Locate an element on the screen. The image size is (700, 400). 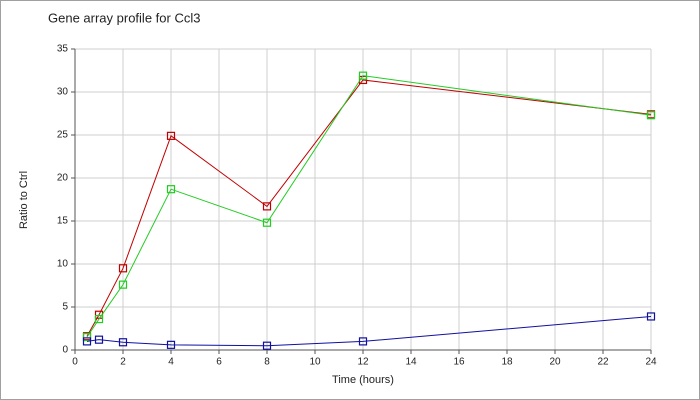
y-tick-label: 15 is located at coordinates (63, 221).